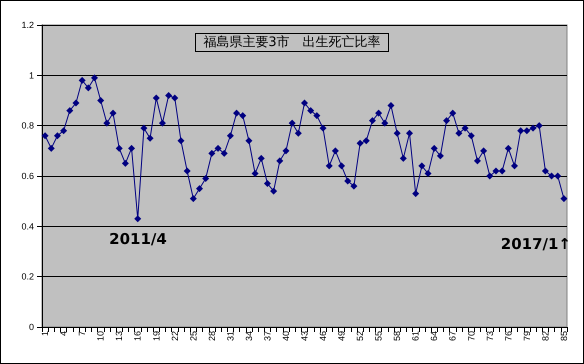 The image size is (584, 364). I want to click on x-tick-label: 64, so click(434, 336).